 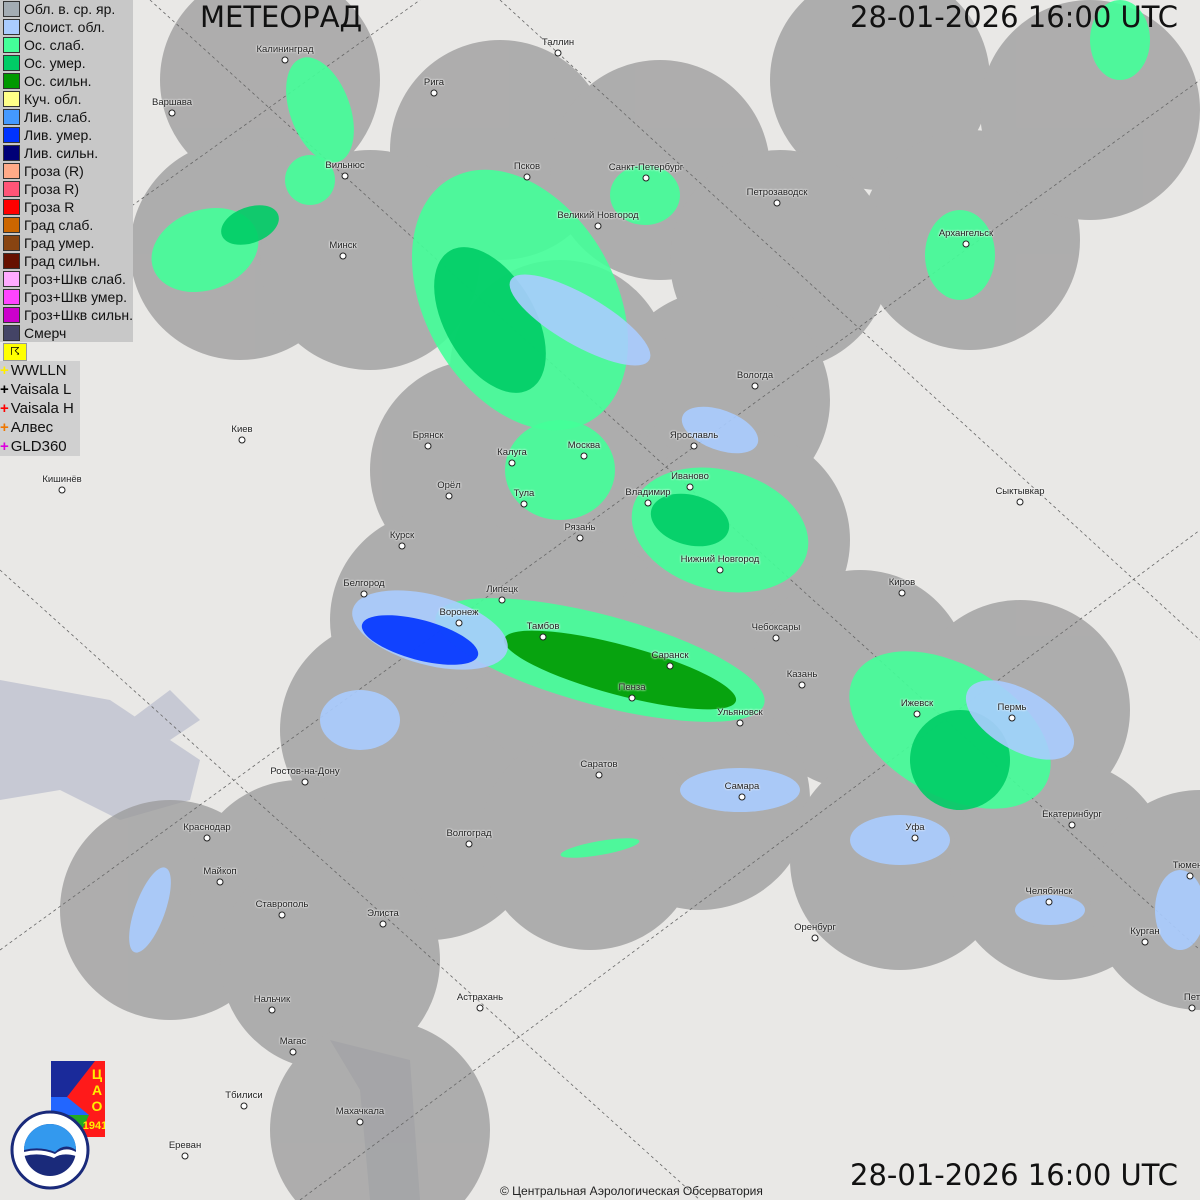 I want to click on city-label: Казань, so click(x=802, y=674).